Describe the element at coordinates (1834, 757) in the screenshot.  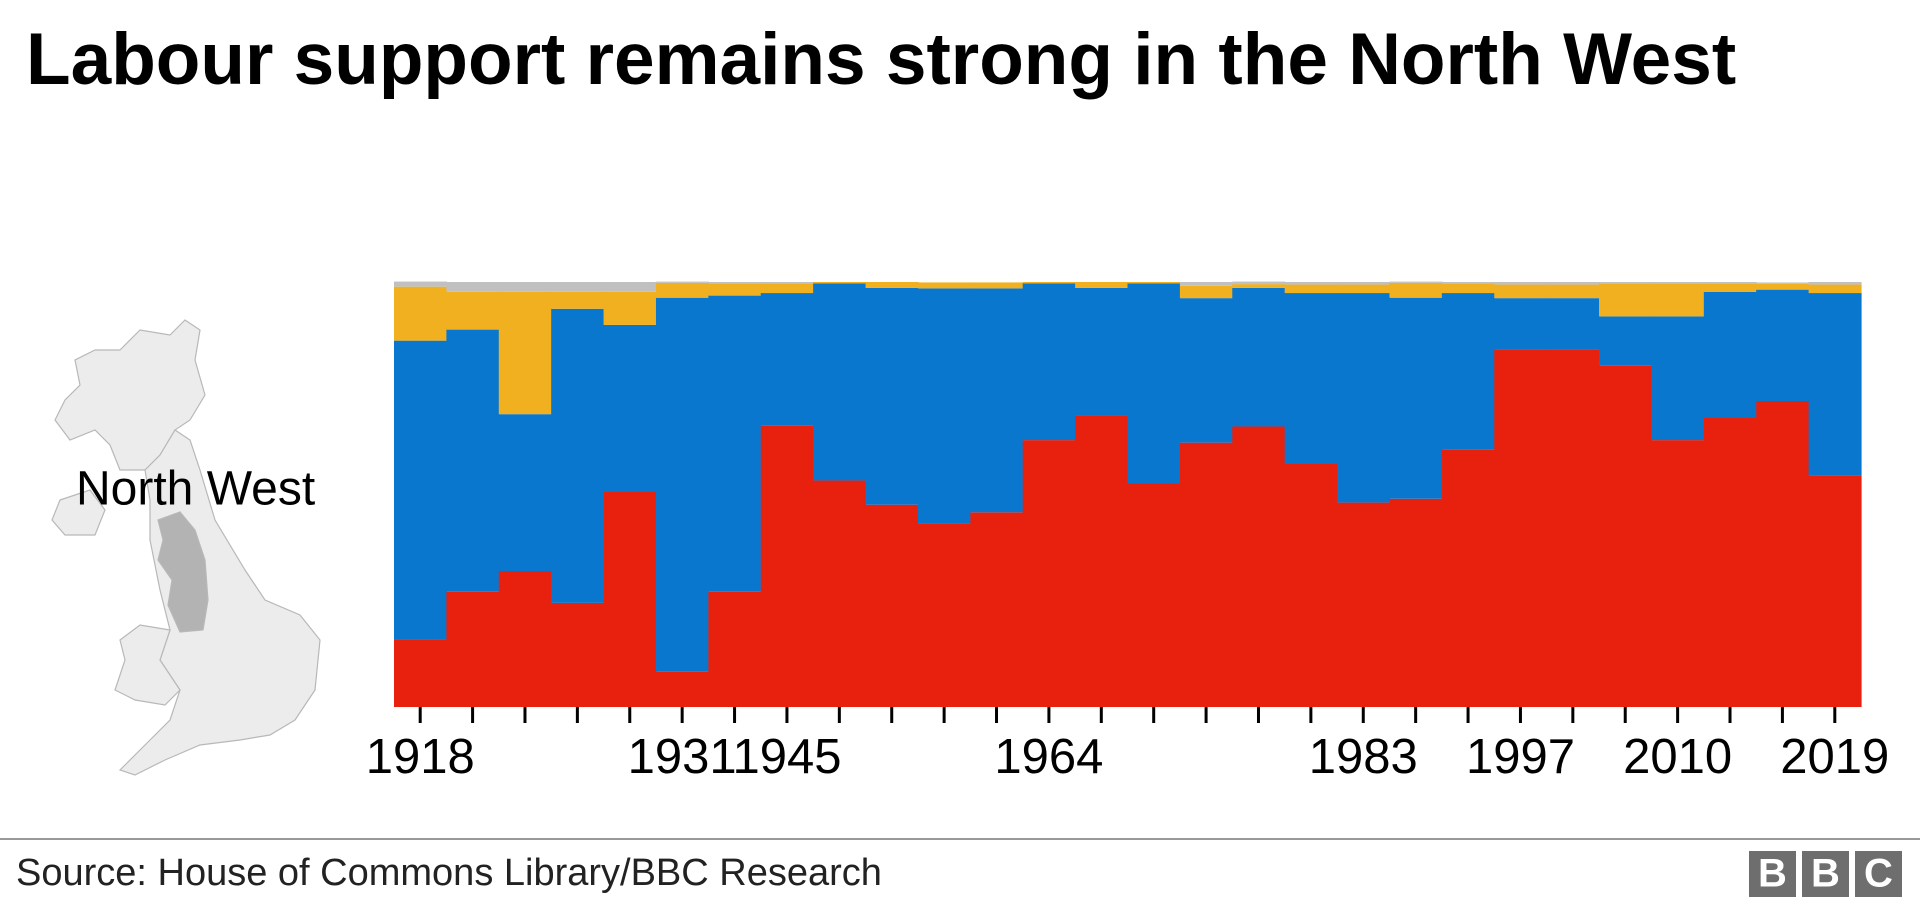
I see `x-tick-label: 2019` at that location.